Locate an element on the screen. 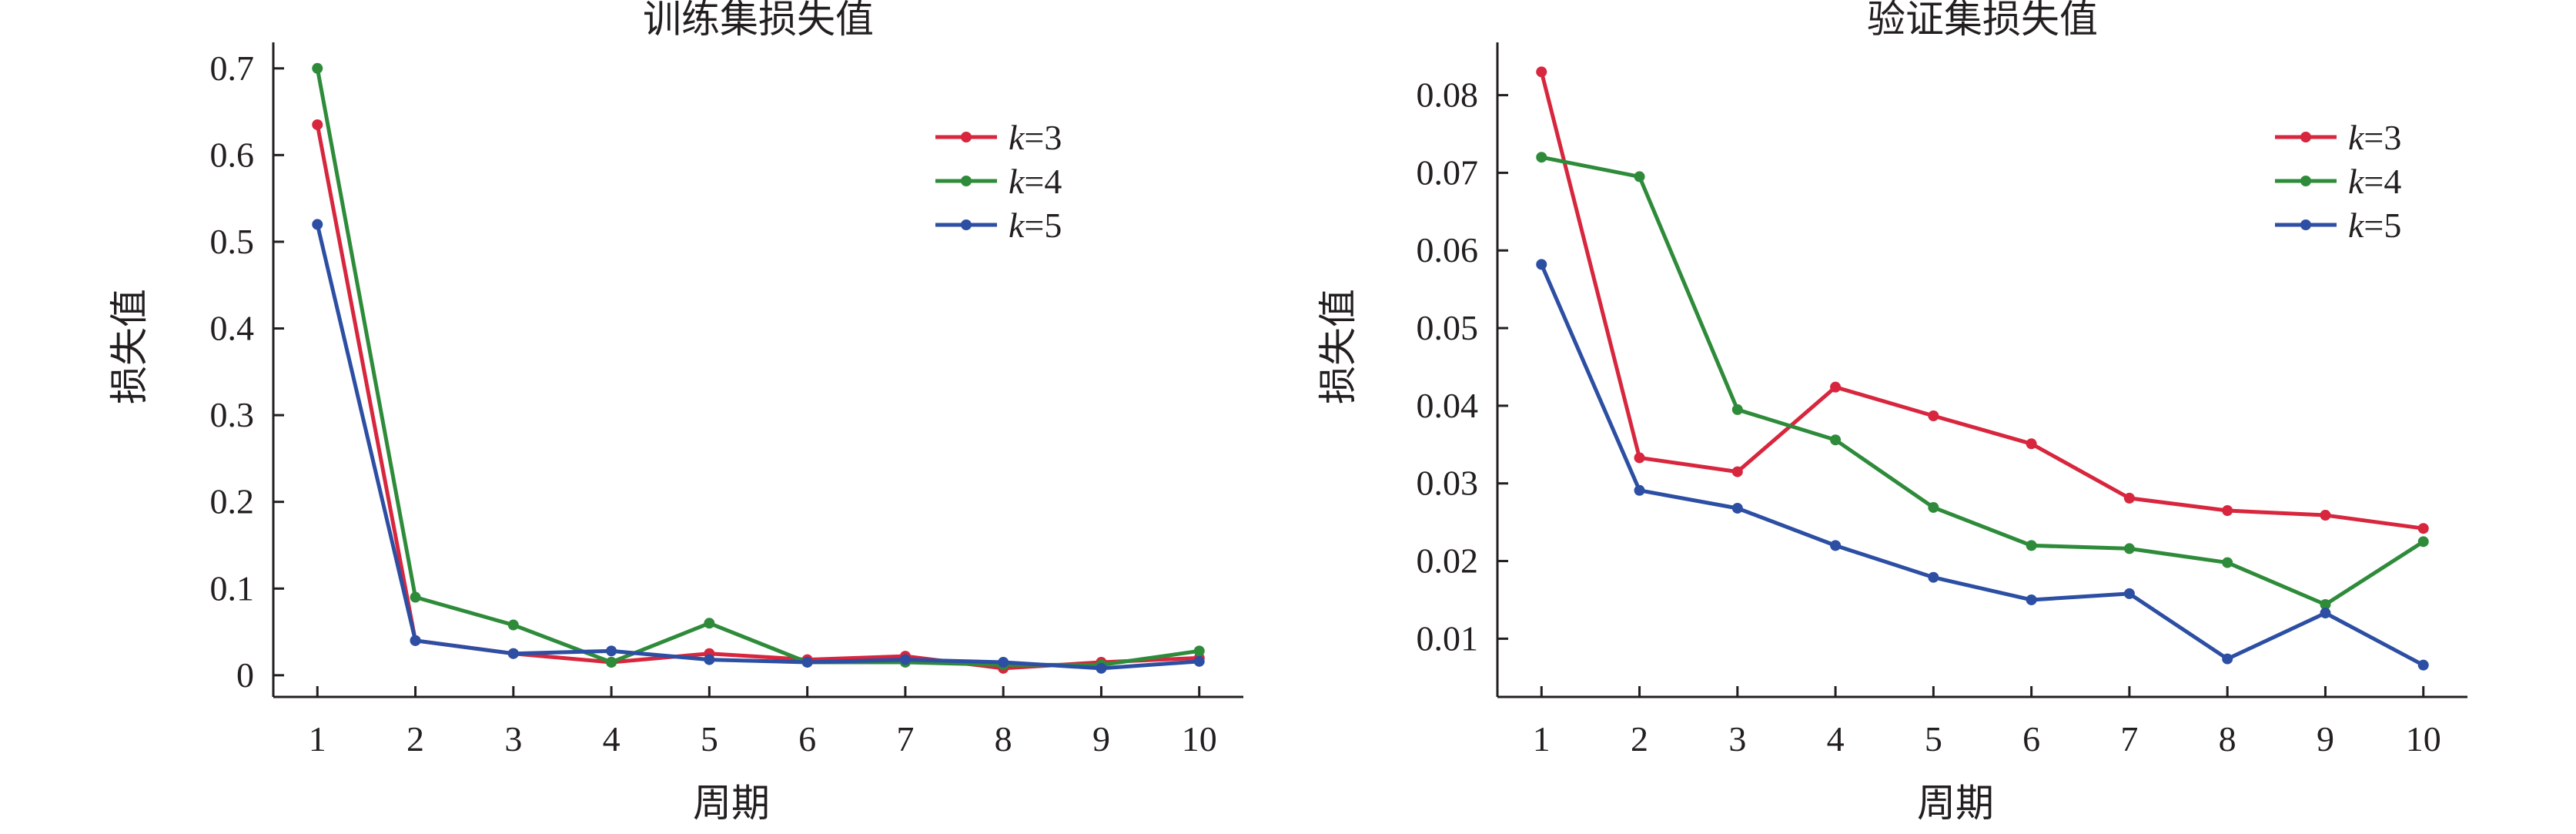 This screenshot has height=834, width=2576. y-axis-label: 损失值 is located at coordinates (1338, 346).